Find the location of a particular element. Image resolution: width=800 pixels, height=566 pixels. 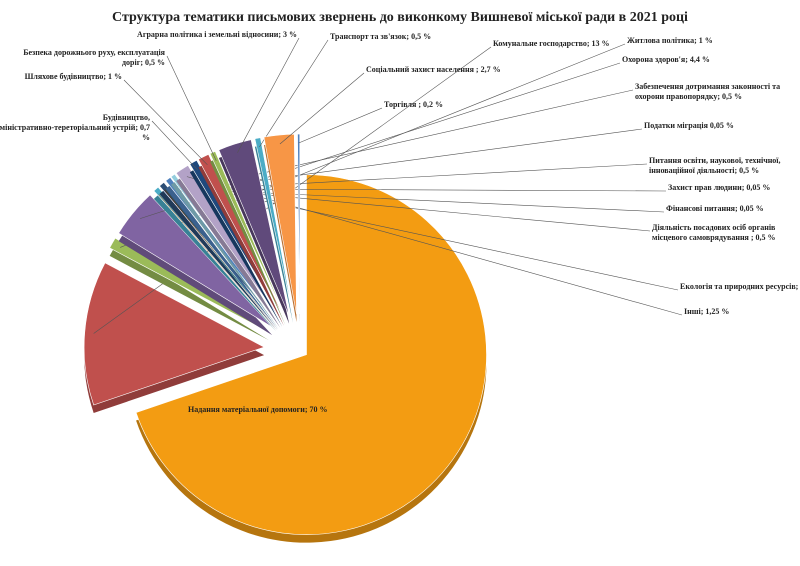

slice-label: Інші; 1,25 % is located at coordinates (706, 311).